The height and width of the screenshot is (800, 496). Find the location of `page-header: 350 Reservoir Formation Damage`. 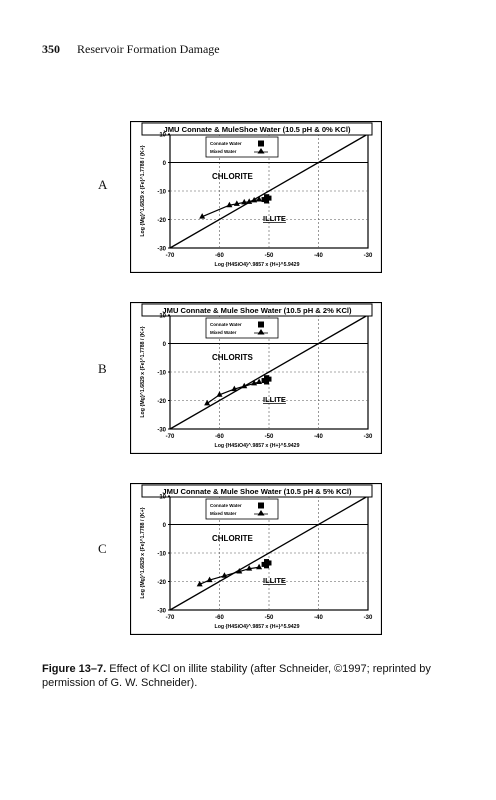

page-header: 350 Reservoir Formation Damage is located at coordinates (131, 49).